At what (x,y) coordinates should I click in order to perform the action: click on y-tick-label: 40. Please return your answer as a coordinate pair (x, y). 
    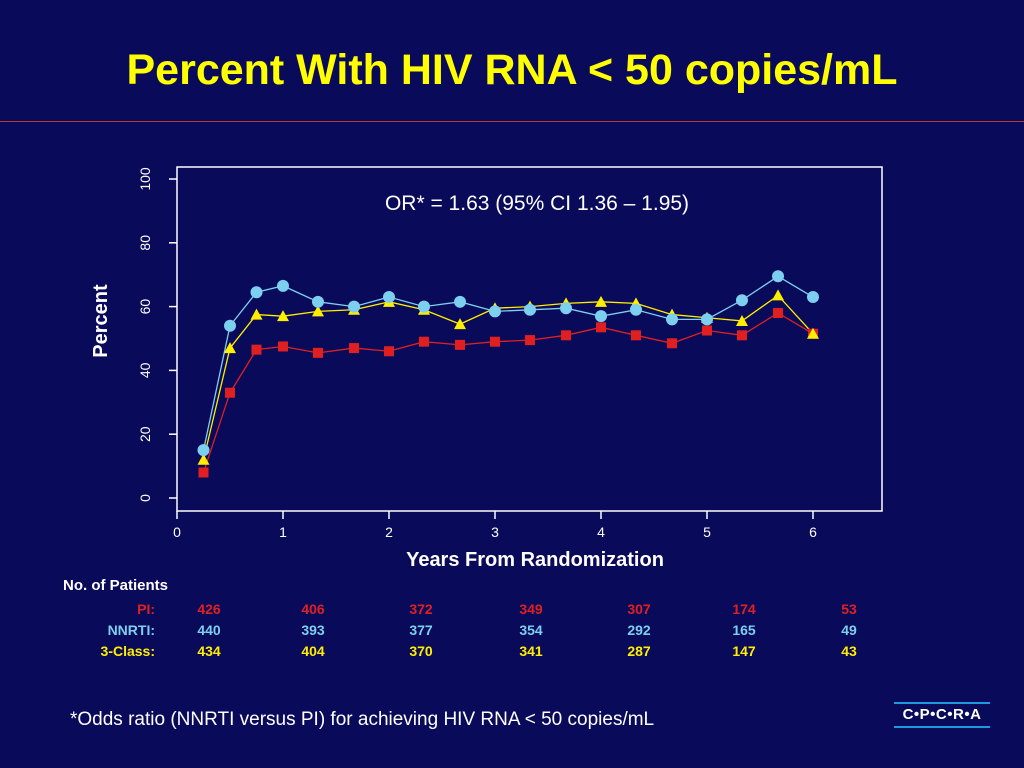
    Looking at the image, I should click on (145, 370).